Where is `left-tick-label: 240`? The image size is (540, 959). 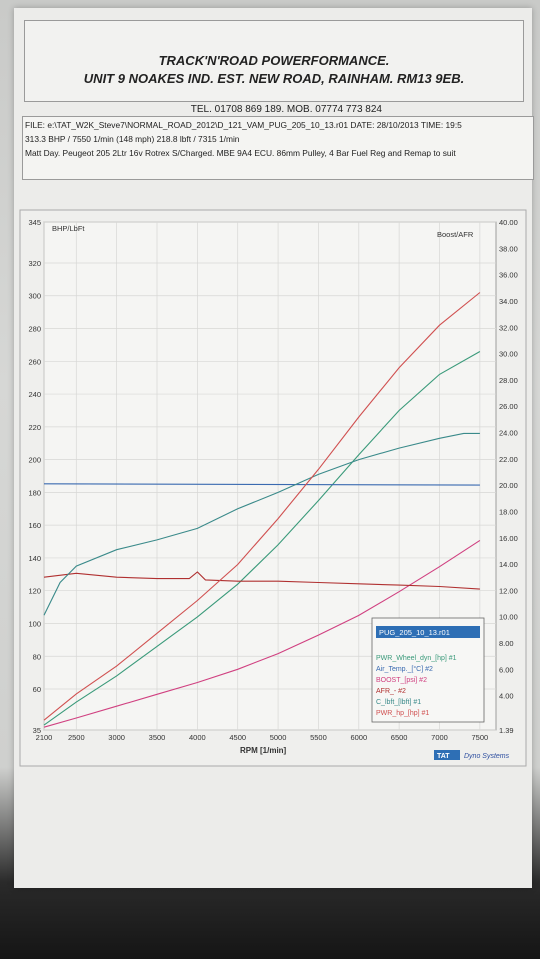
left-tick-label: 240 is located at coordinates (34, 394).